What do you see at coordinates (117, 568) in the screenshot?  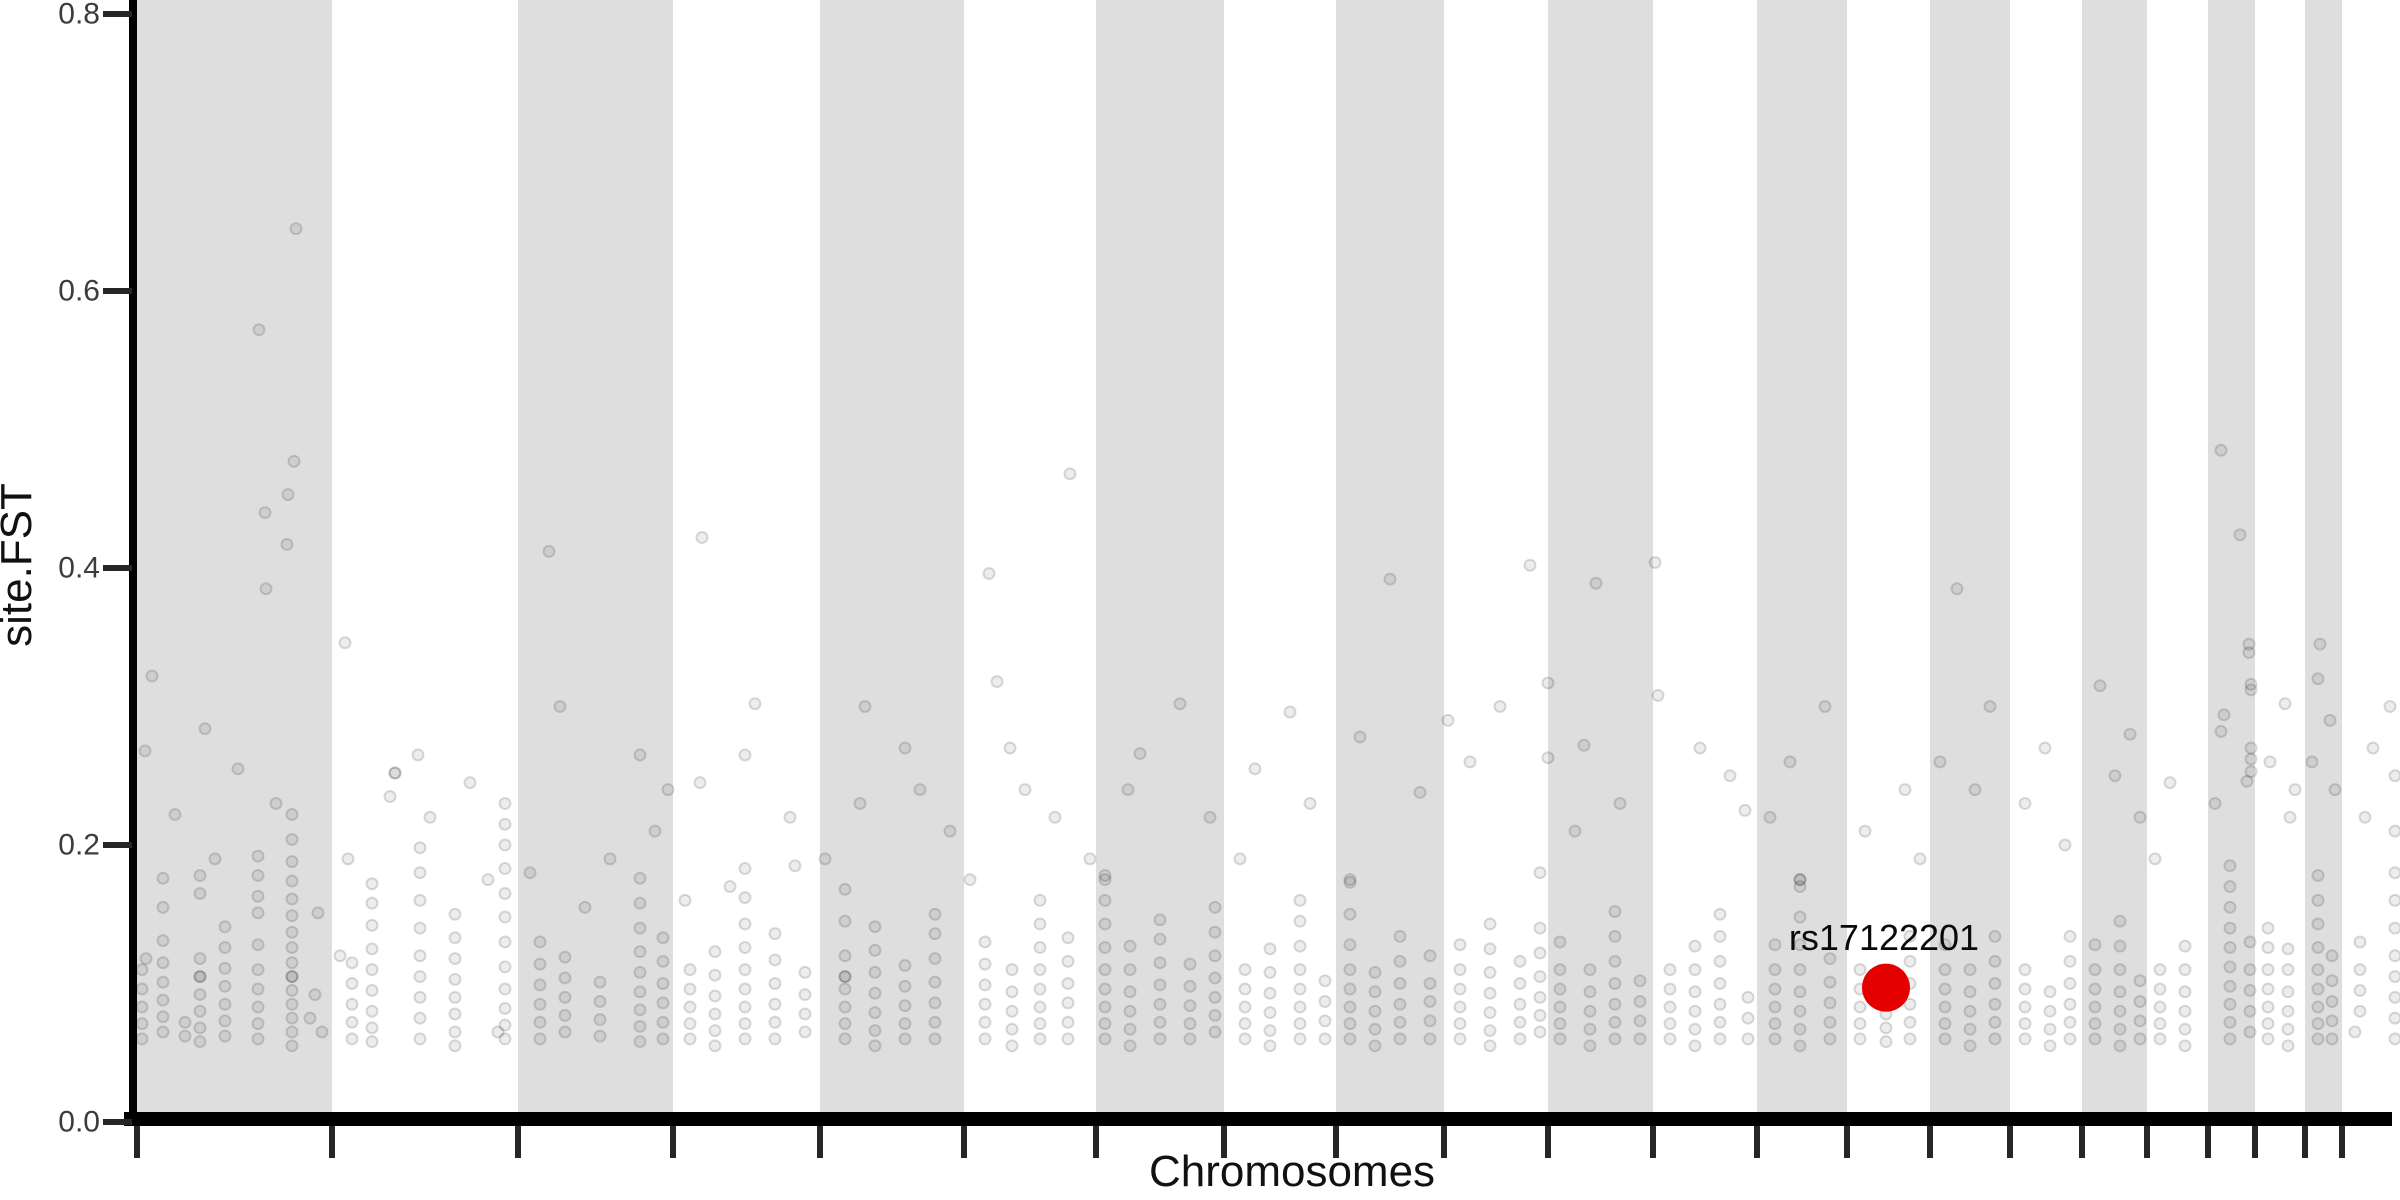 I see `y-tick` at bounding box center [117, 568].